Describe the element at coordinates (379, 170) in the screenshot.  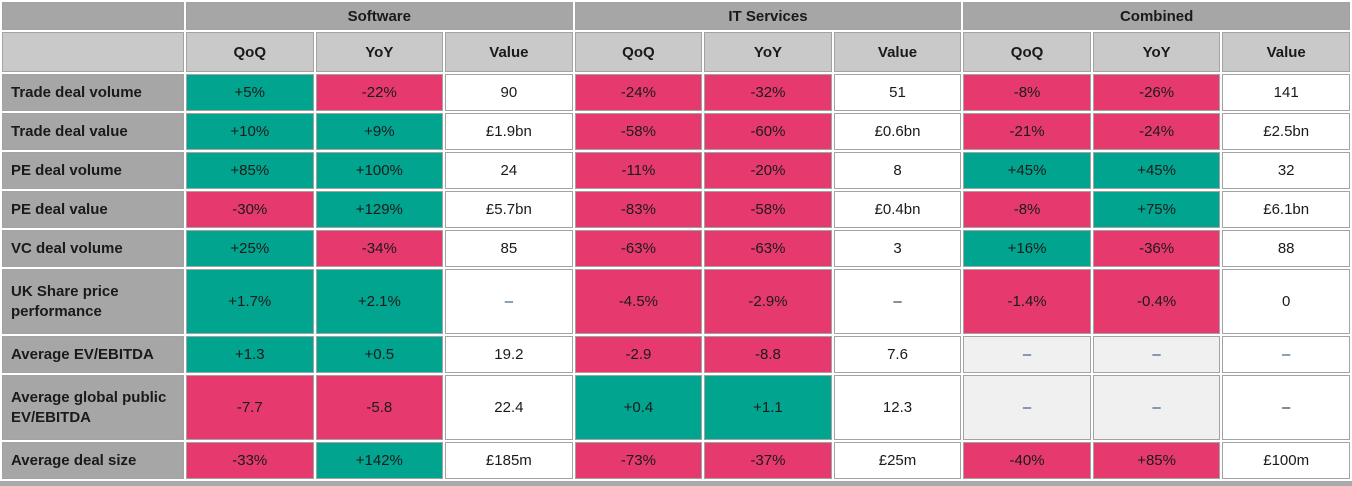
I see `data-cell: +100%` at that location.